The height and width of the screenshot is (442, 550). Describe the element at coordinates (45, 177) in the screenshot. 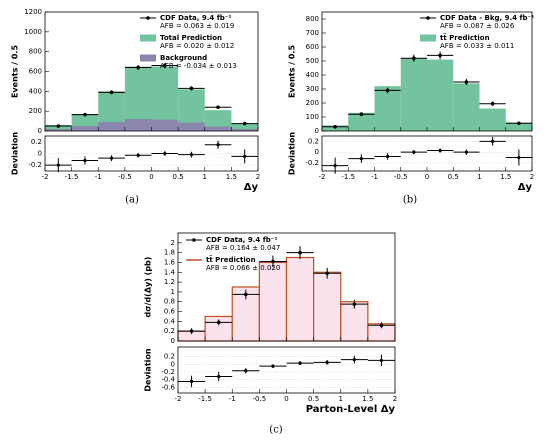

I see `x-tick-label: -2` at that location.